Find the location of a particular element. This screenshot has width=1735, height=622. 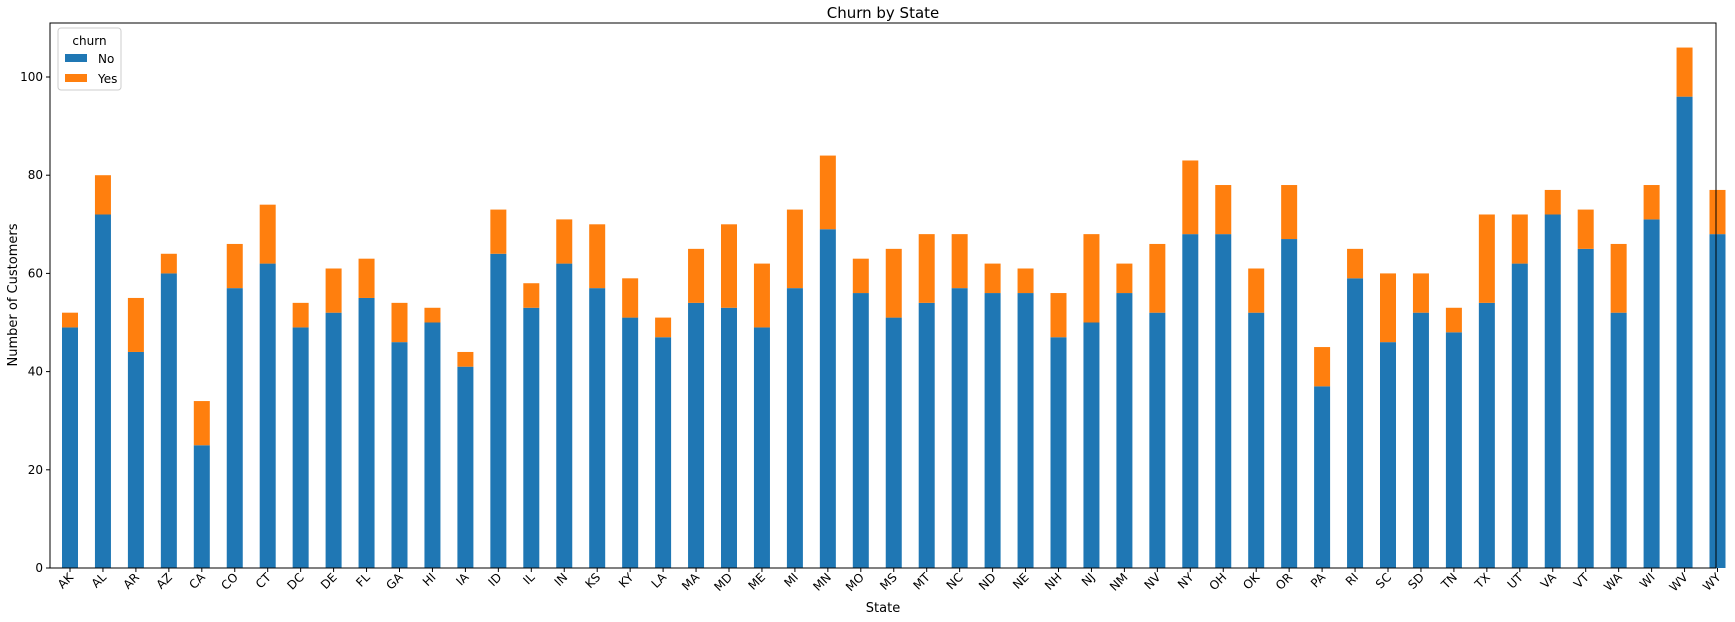

x-tick-label: TN is located at coordinates (1449, 581).